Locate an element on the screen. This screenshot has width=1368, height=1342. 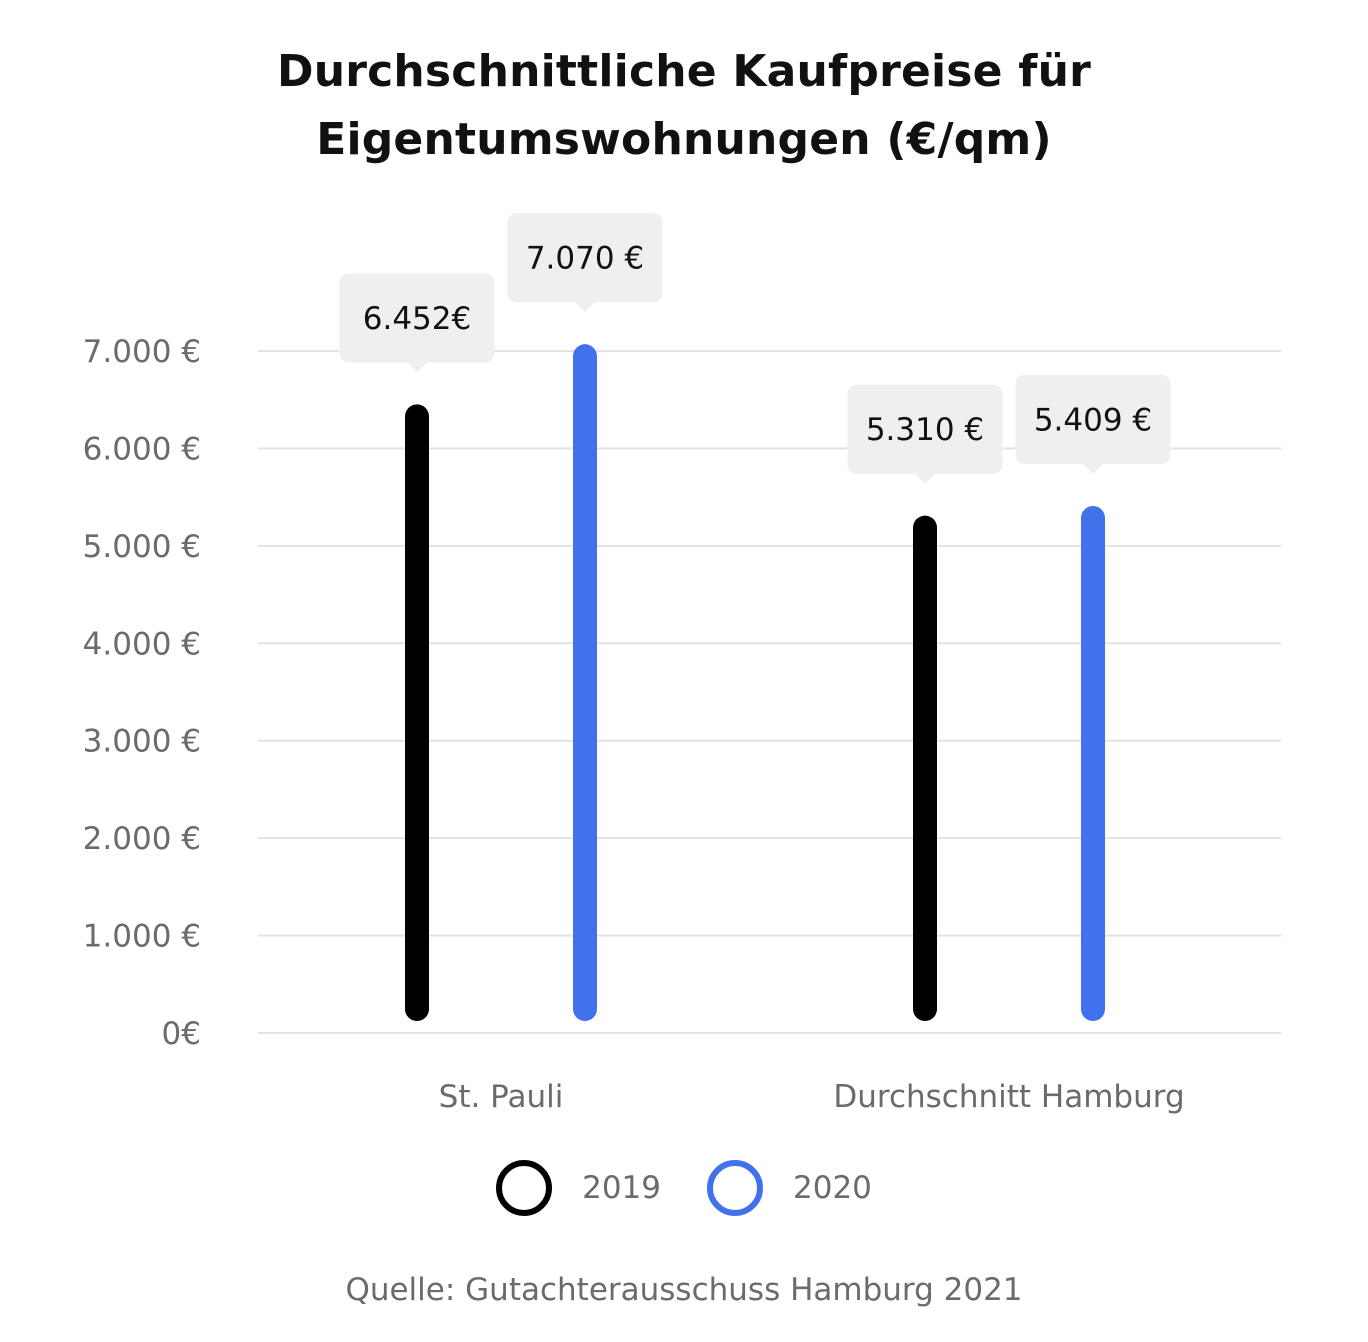
x-axis-categories: St. Pauli Durchschnitt Hamburg is located at coordinates (812, 1097).